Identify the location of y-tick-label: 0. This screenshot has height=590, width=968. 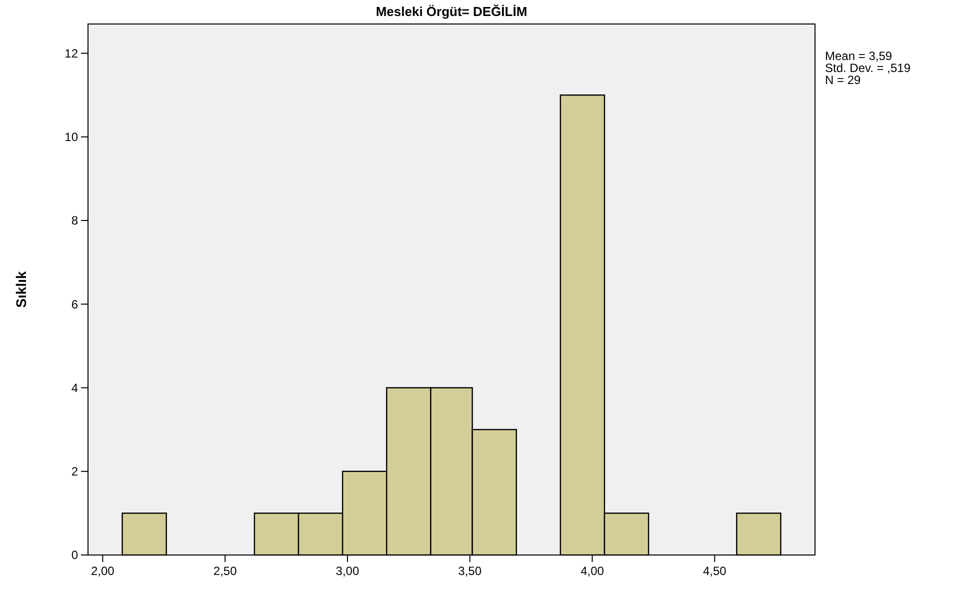
(74, 555).